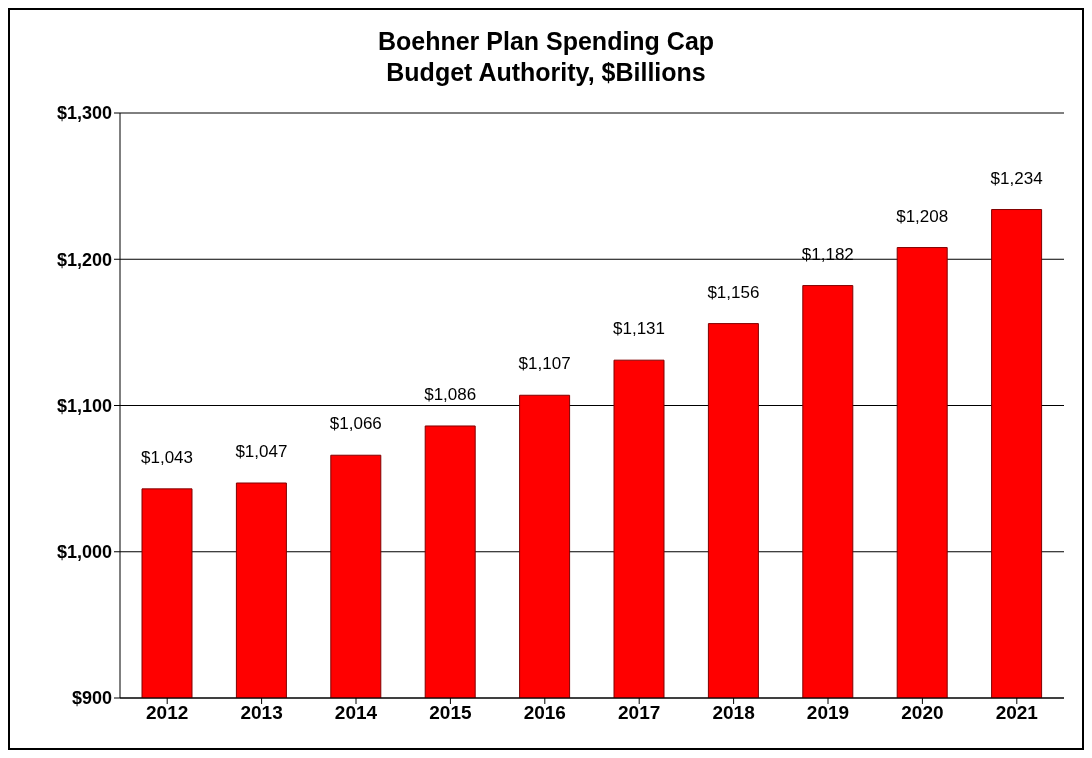 Image resolution: width=1092 pixels, height=758 pixels. What do you see at coordinates (84, 552) in the screenshot?
I see `y-tick-label: $1,000` at bounding box center [84, 552].